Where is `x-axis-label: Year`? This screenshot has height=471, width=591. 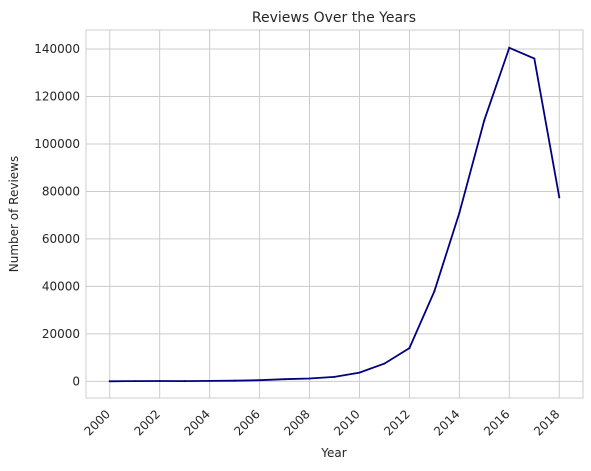 x-axis-label: Year is located at coordinates (333, 453).